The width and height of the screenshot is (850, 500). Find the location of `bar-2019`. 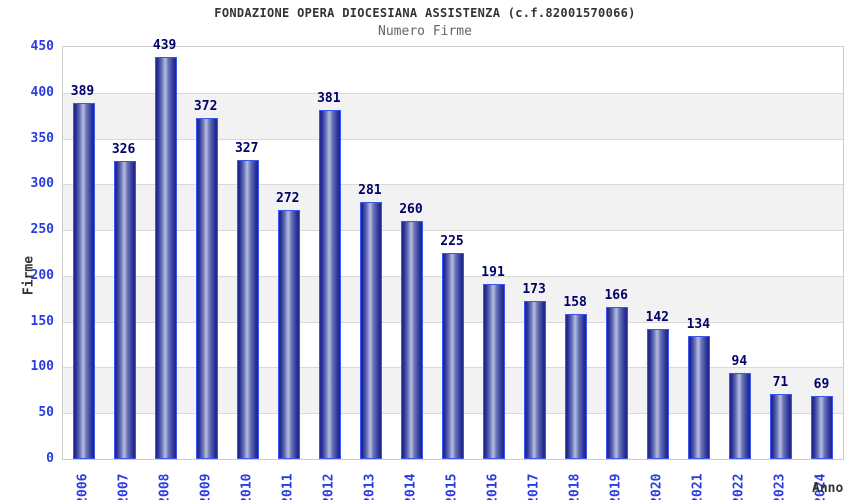

bar-2019 is located at coordinates (617, 383).